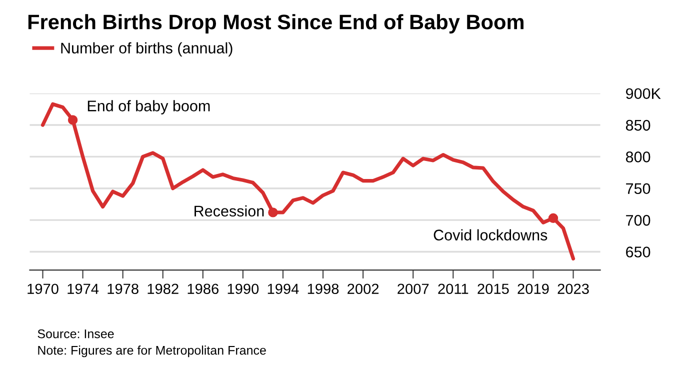  Describe the element at coordinates (638, 188) in the screenshot. I see `y-tick-label: 750` at that location.